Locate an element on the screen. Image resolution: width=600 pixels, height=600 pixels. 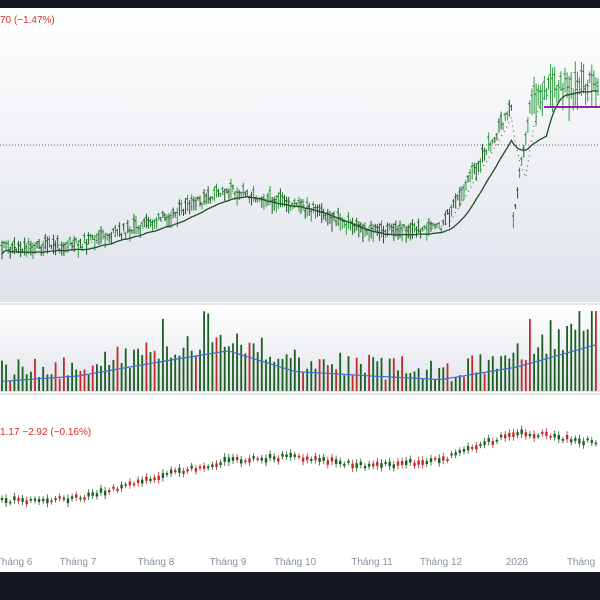
x-axis-tick-label: Tháng 6 is located at coordinates (16, 562).